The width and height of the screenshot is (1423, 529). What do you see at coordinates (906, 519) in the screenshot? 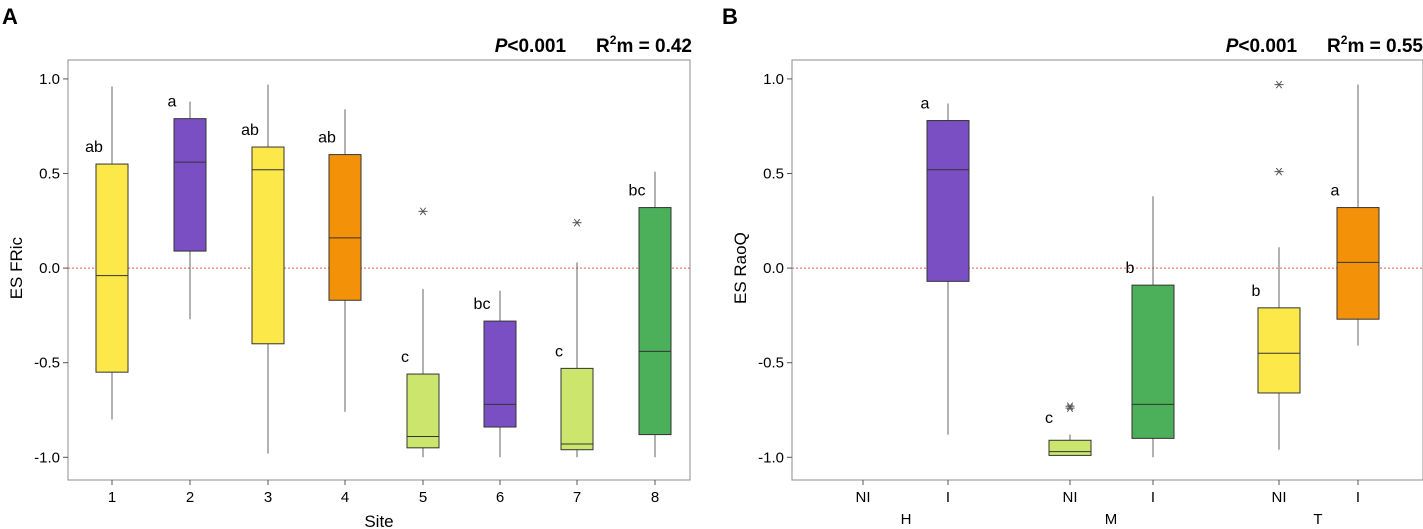
I see `group-label: H` at bounding box center [906, 519].